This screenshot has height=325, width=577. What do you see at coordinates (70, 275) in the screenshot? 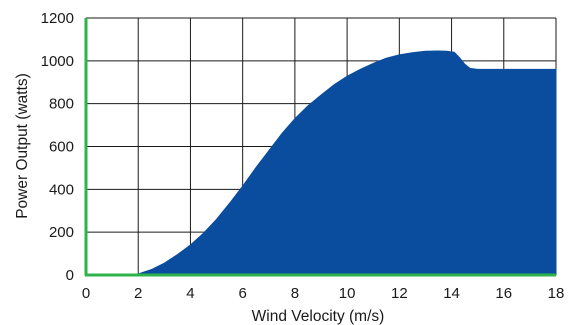
I see `y-tick-label: 0` at bounding box center [70, 275].